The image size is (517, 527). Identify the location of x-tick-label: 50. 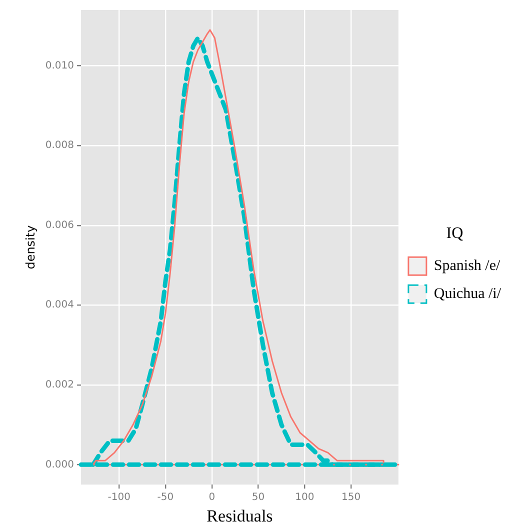
(258, 498).